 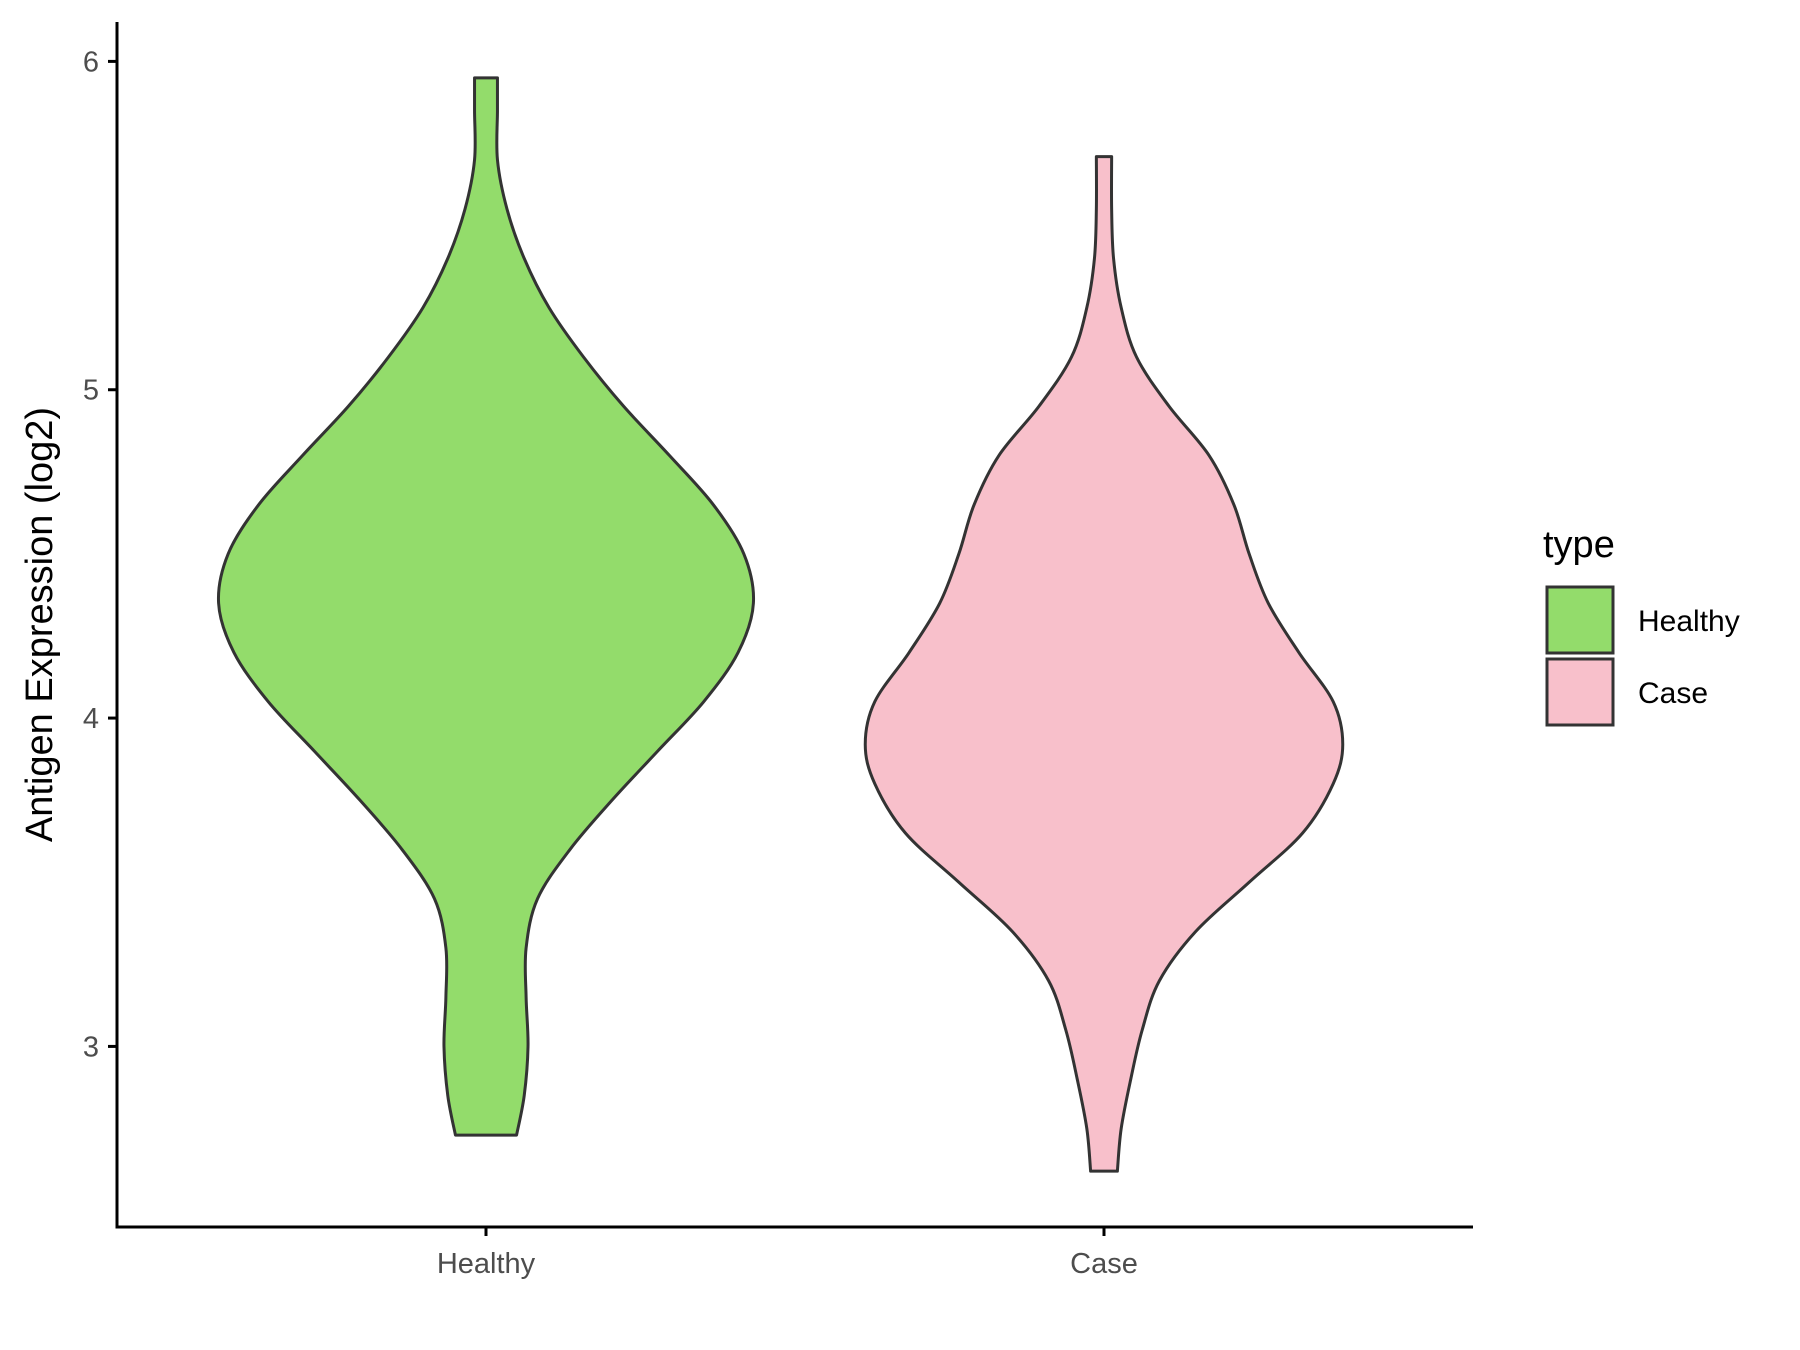 What do you see at coordinates (1104, 1264) in the screenshot?
I see `x-tick-label-case: Case` at bounding box center [1104, 1264].